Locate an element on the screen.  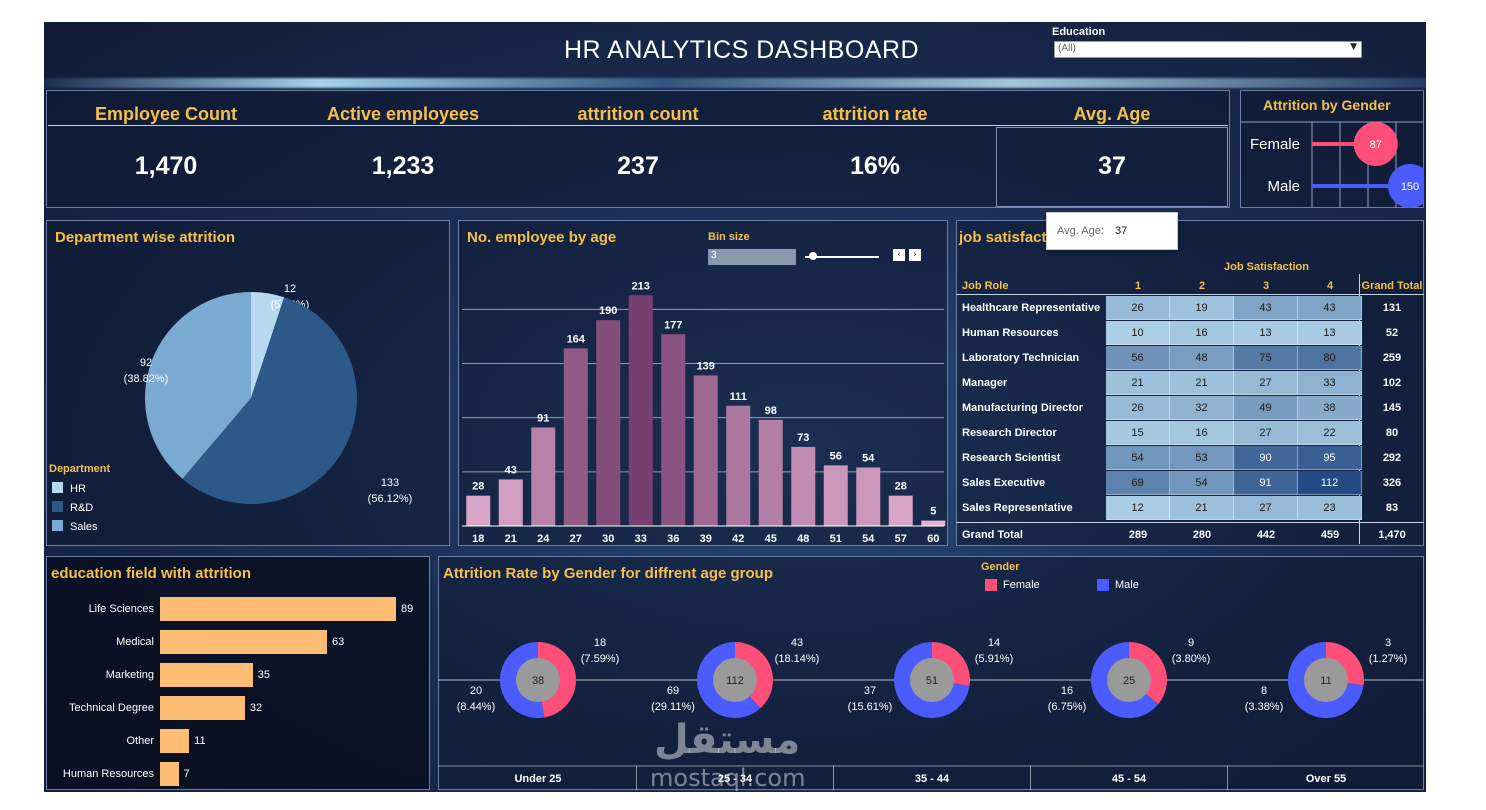
heatmap-header-divider is located at coordinates (1190, 294).